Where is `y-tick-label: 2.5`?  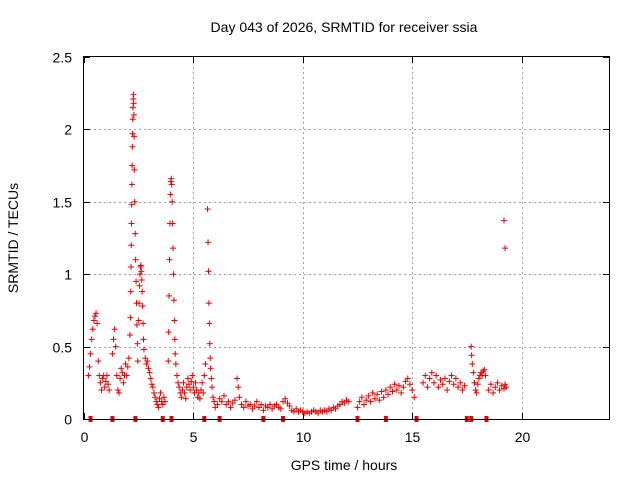 y-tick-label: 2.5 is located at coordinates (63, 58).